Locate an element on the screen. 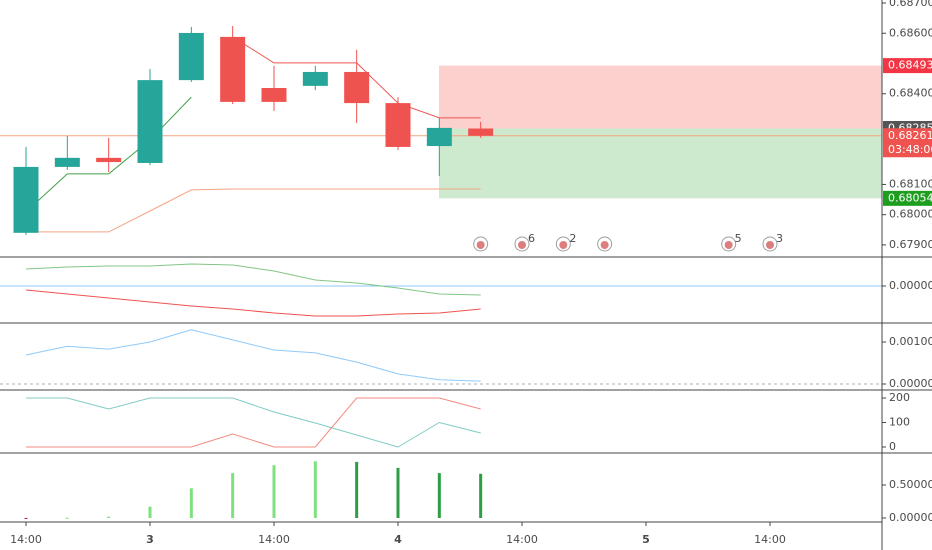 This screenshot has height=550, width=932. y-tick-label: 100 is located at coordinates (899, 422).